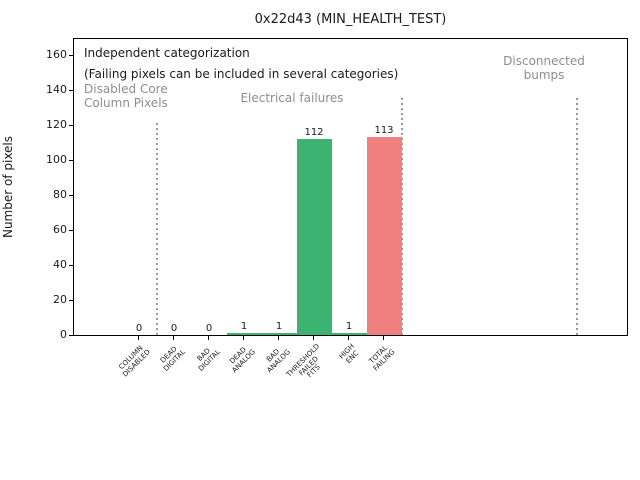  Describe the element at coordinates (349, 353) in the screenshot. I see `x-tick-label-high-enc: HIGH ENC` at that location.